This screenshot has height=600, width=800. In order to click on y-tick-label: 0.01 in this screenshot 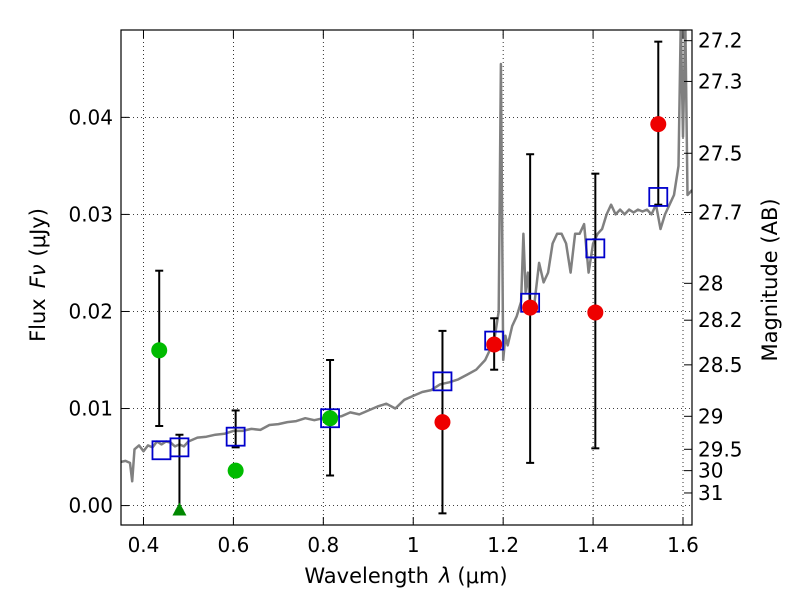, I will do `click(90, 409)`.